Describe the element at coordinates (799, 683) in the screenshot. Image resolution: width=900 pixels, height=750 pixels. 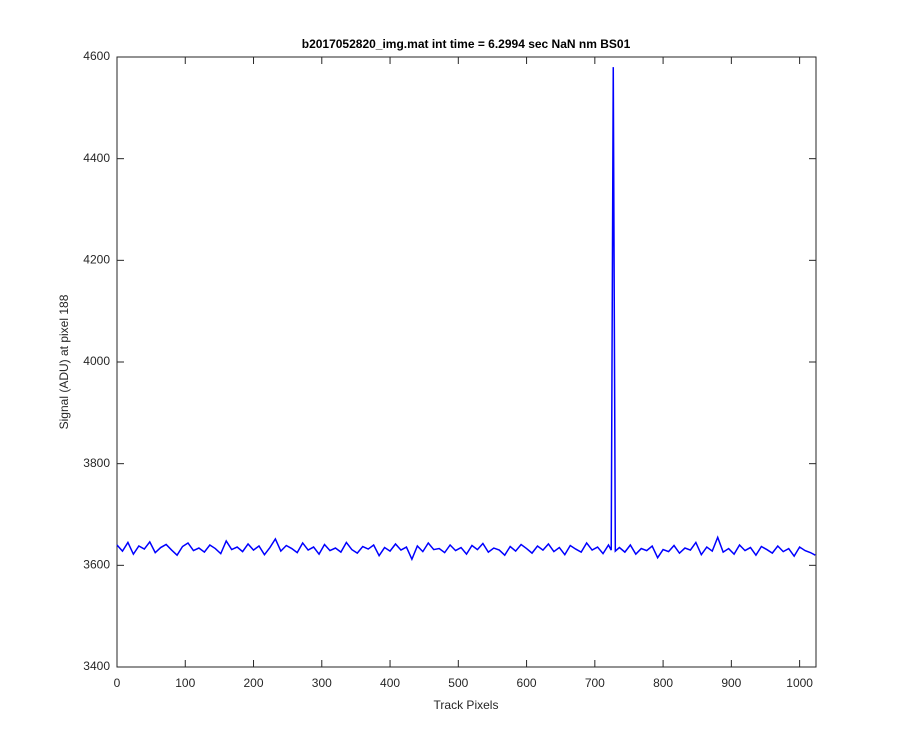
I see `x-tick-label: 1000` at that location.